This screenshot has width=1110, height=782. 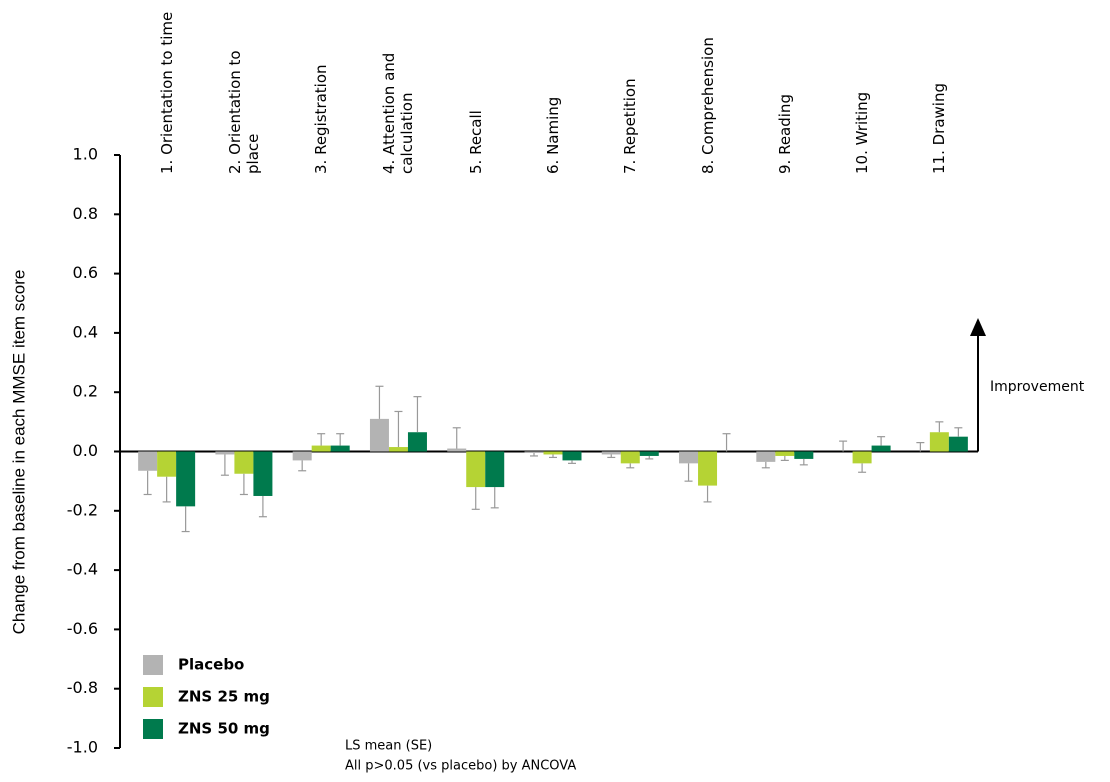 What do you see at coordinates (707, 105) in the screenshot?
I see `x-tick-label: 8. Comprehension` at bounding box center [707, 105].